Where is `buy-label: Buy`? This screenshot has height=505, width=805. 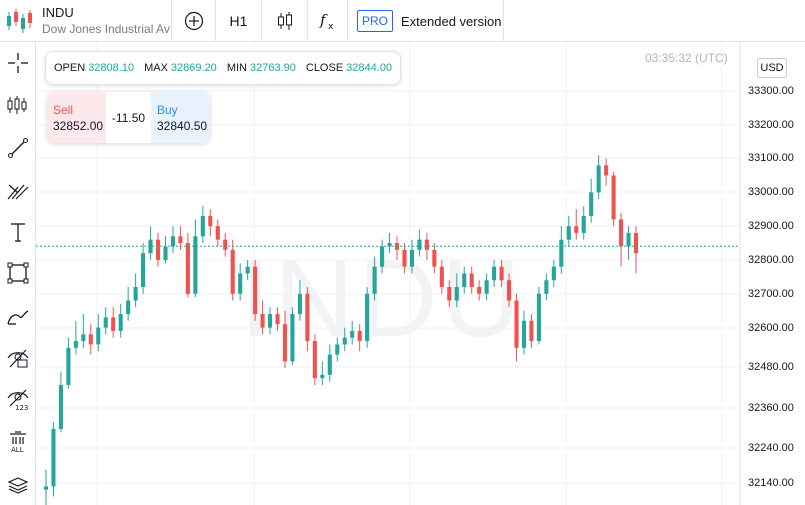 buy-label: Buy is located at coordinates (167, 110).